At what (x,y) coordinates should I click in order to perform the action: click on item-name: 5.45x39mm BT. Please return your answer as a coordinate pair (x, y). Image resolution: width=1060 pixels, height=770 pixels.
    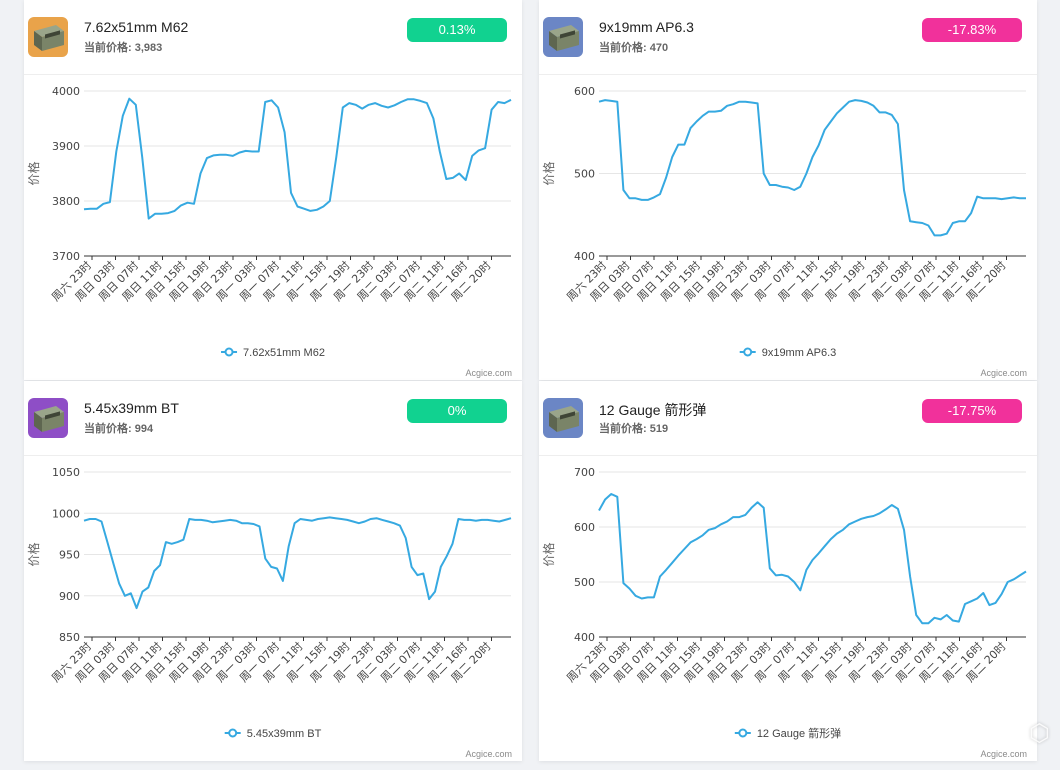
    Looking at the image, I should click on (131, 408).